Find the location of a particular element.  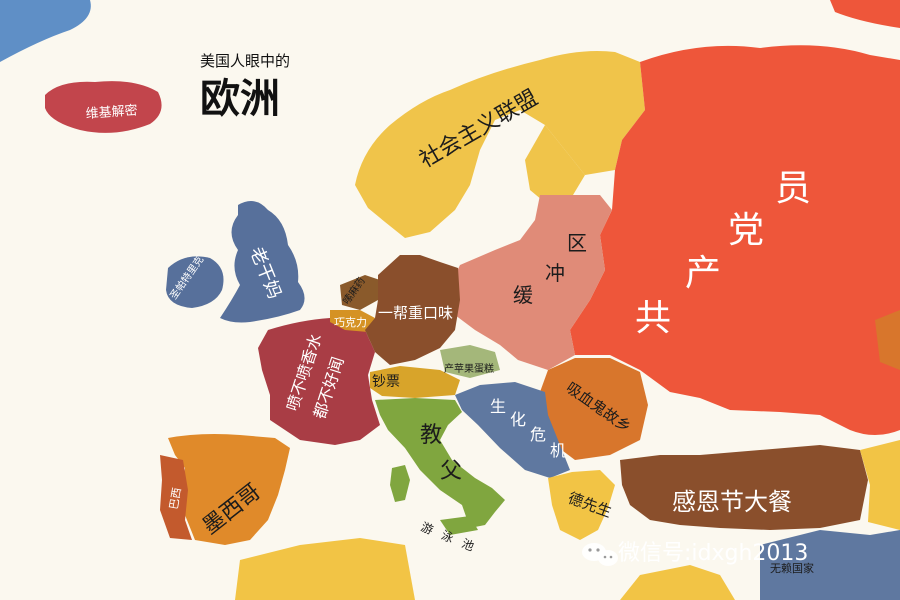

region-iceland is located at coordinates (103, 107).